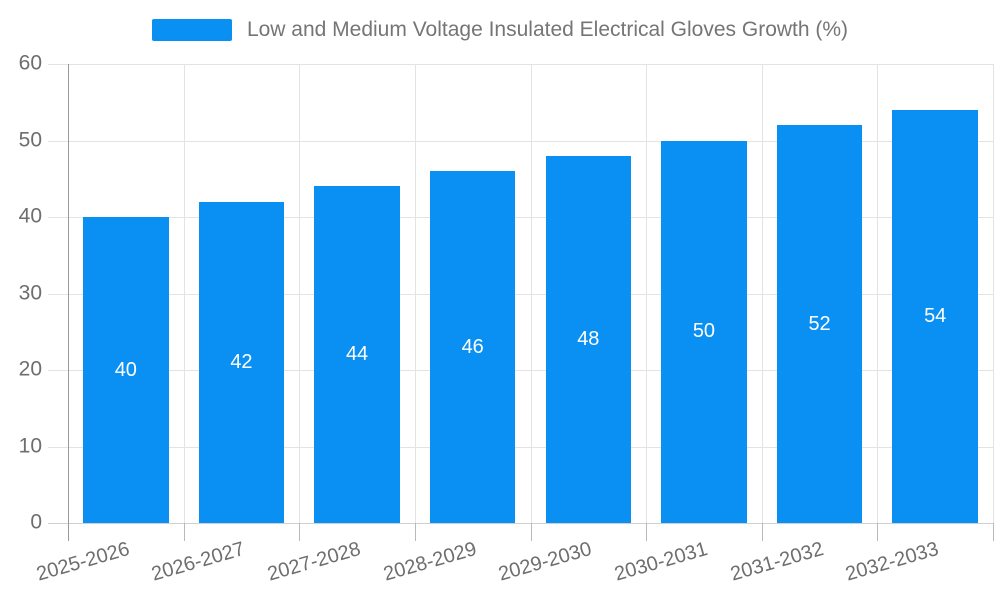  What do you see at coordinates (661, 562) in the screenshot?
I see `x-axis-tick-label: 2030-2031` at bounding box center [661, 562].